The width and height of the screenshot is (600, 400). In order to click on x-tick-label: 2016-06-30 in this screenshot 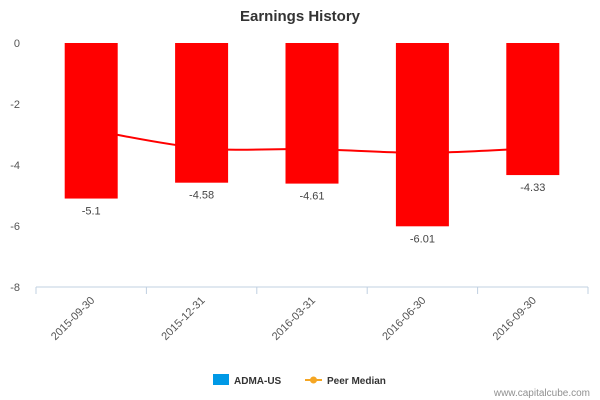, I will do `click(404, 319)`.